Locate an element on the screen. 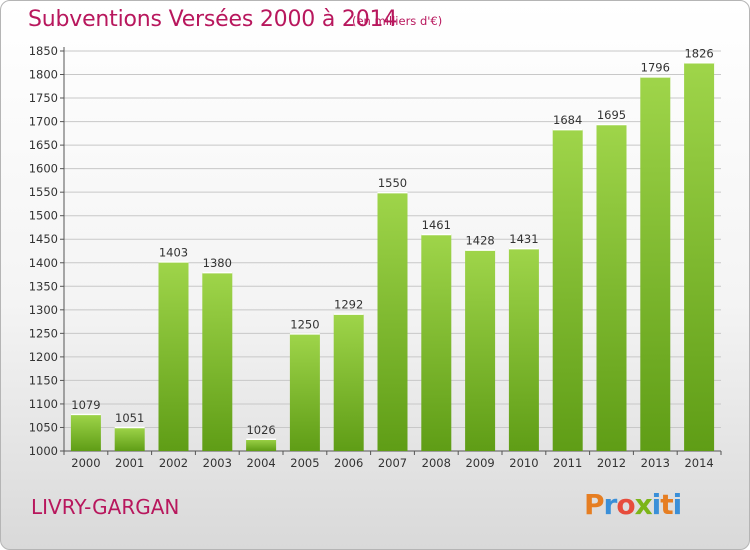  x-tick-label: 2004 is located at coordinates (260, 463).